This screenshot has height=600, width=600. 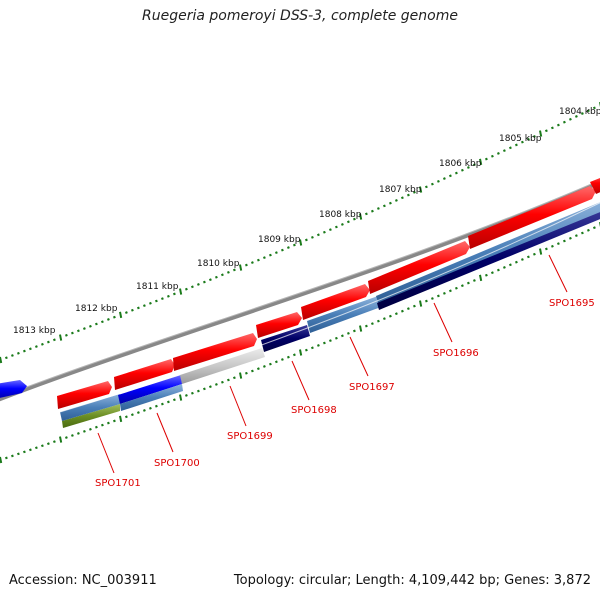 I want to click on gene-arrow-left-offscreen, so click(x=13, y=389).